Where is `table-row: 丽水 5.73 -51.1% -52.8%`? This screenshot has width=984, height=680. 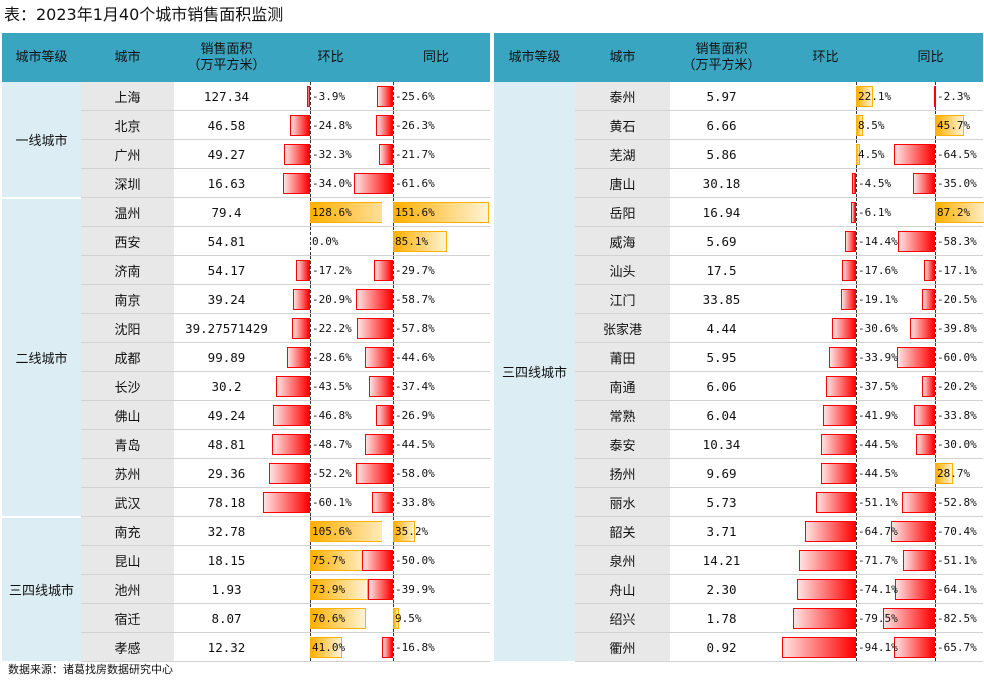
table-row: 丽水 5.73 -51.1% -52.8% is located at coordinates (738, 502).